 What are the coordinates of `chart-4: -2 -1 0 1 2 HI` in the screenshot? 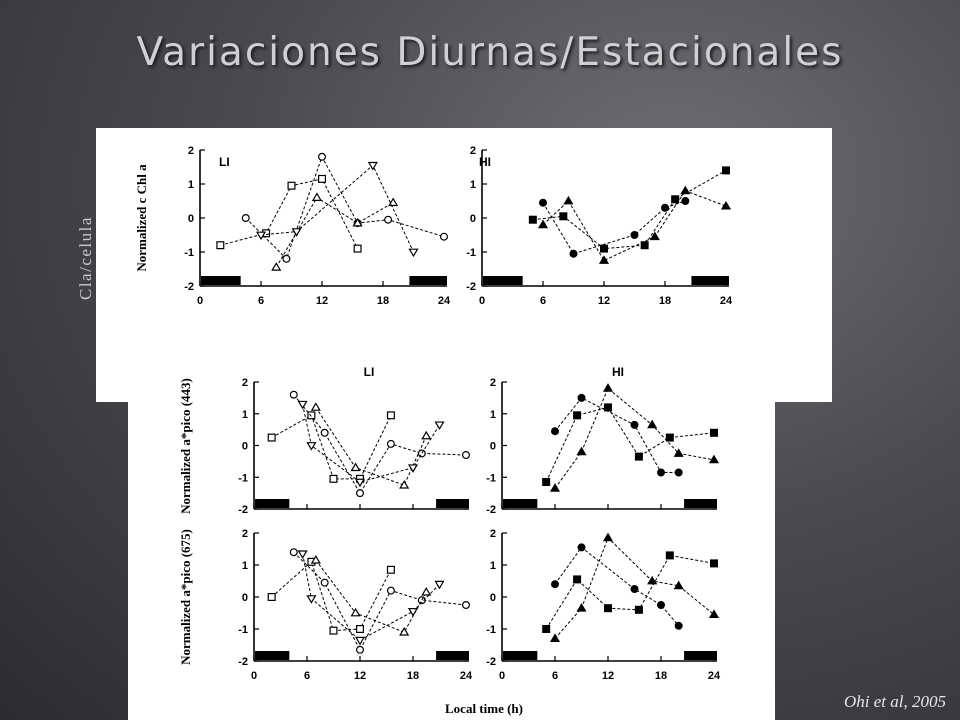 It's located at (603, 440).